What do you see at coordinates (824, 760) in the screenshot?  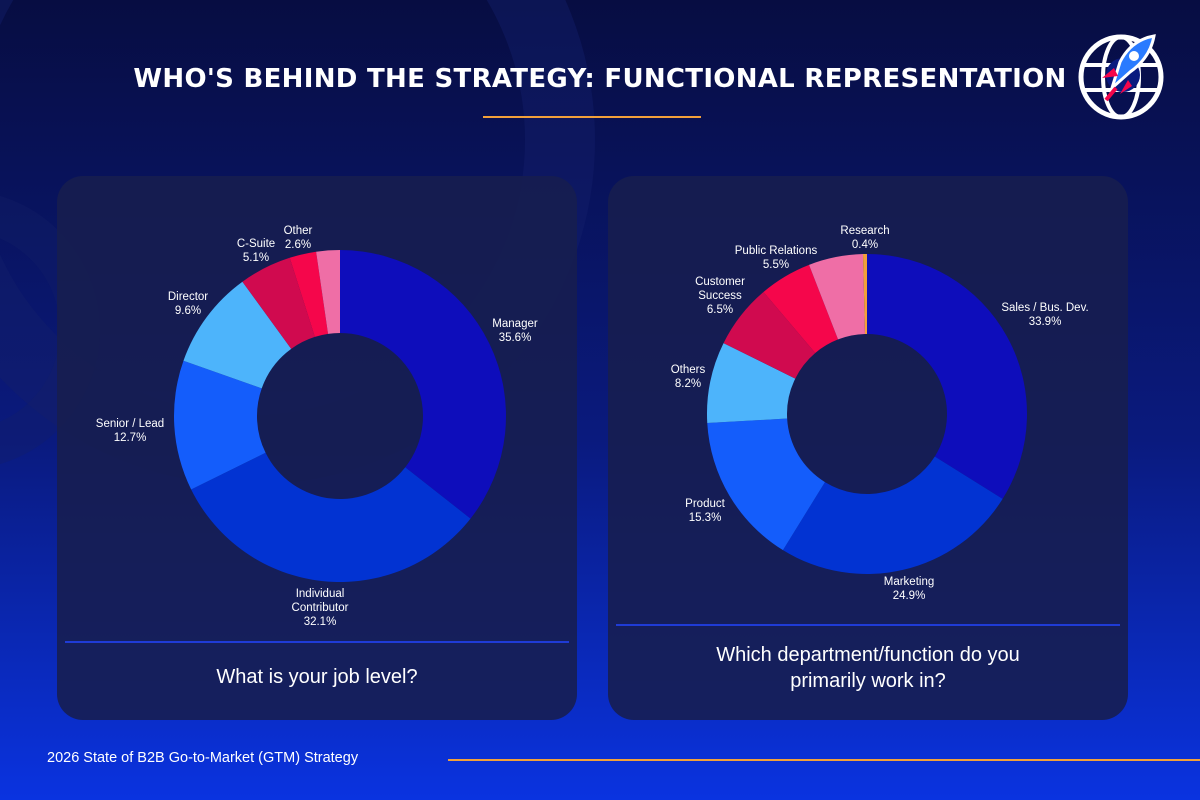 I see `footer-line` at bounding box center [824, 760].